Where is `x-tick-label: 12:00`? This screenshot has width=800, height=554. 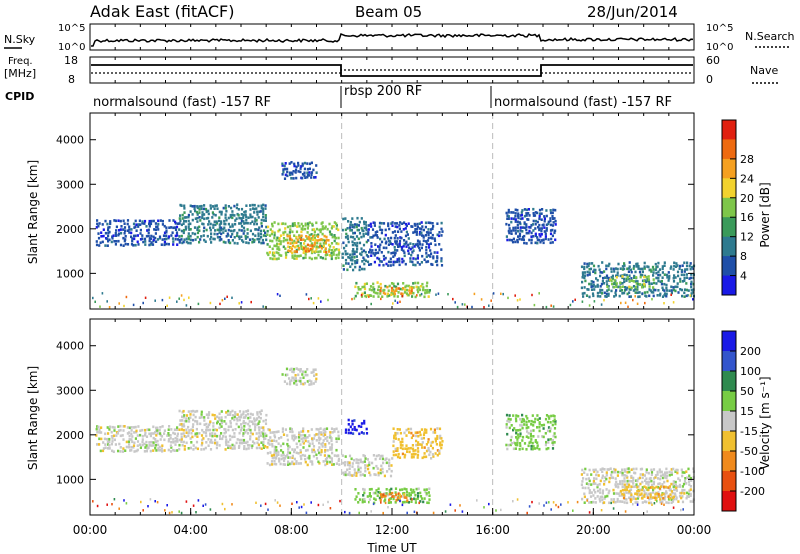
x-tick-label: 12:00 is located at coordinates (392, 530).